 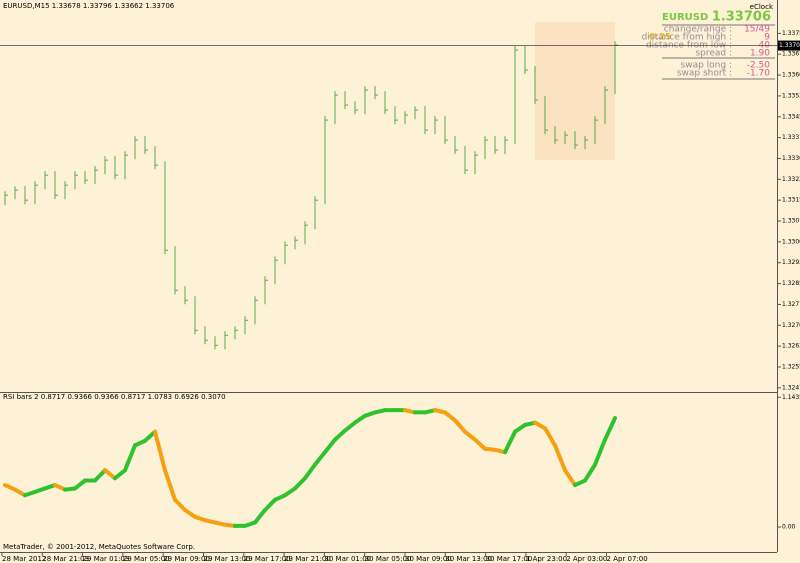 I want to click on y-tick-label: 1.32925, so click(x=791, y=262).